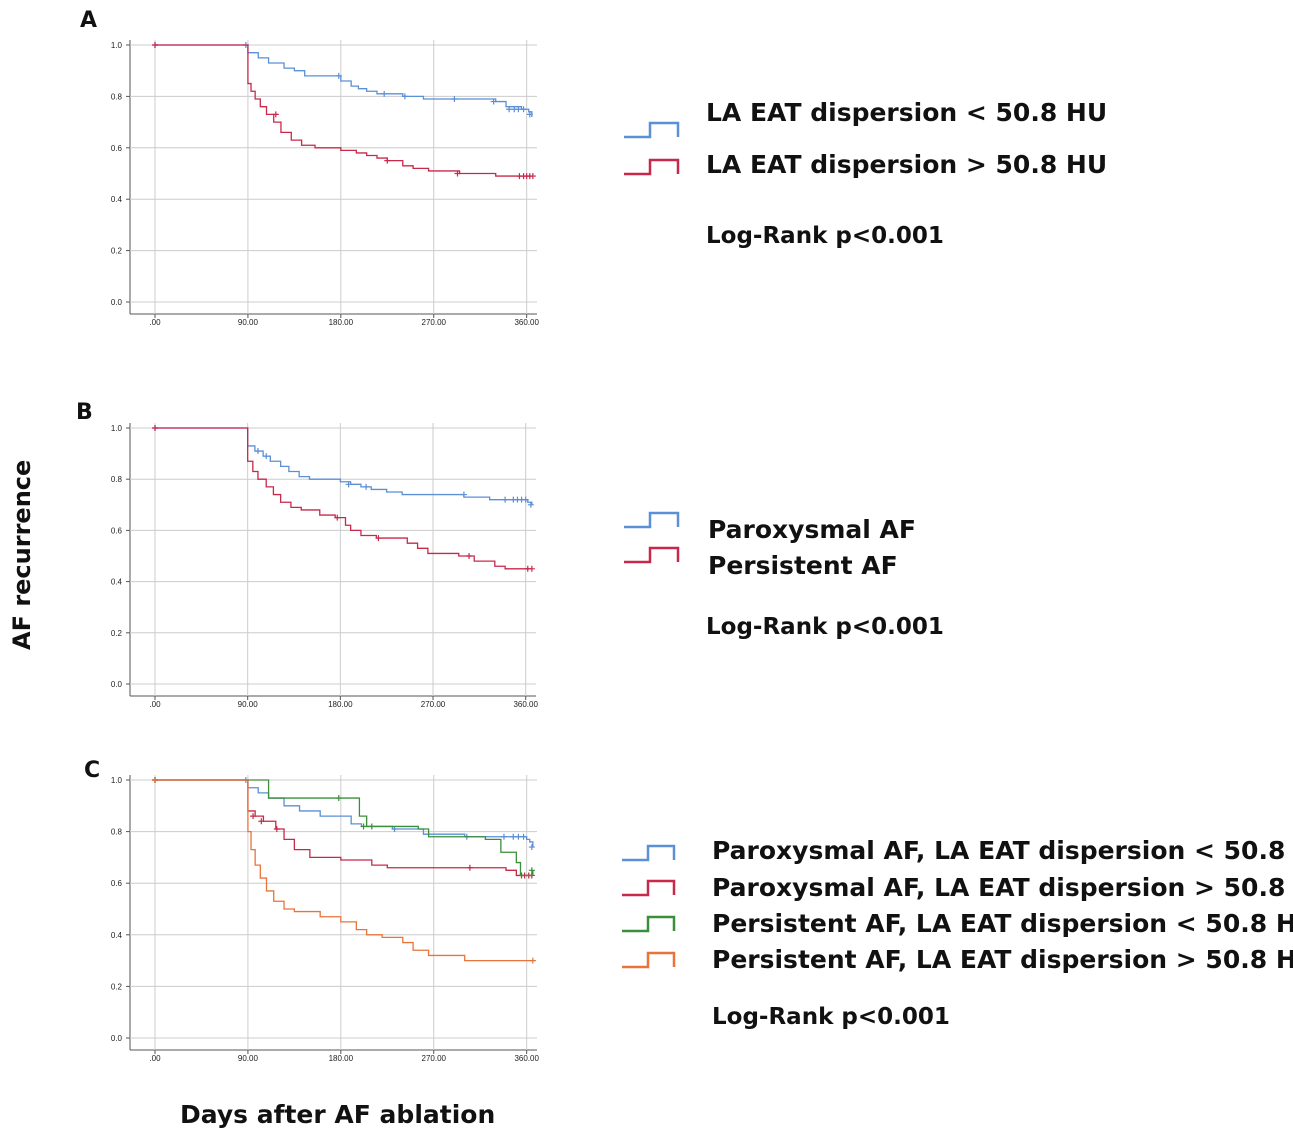 The image size is (1293, 1133). I want to click on legend-b-red-icon, so click(652, 555).